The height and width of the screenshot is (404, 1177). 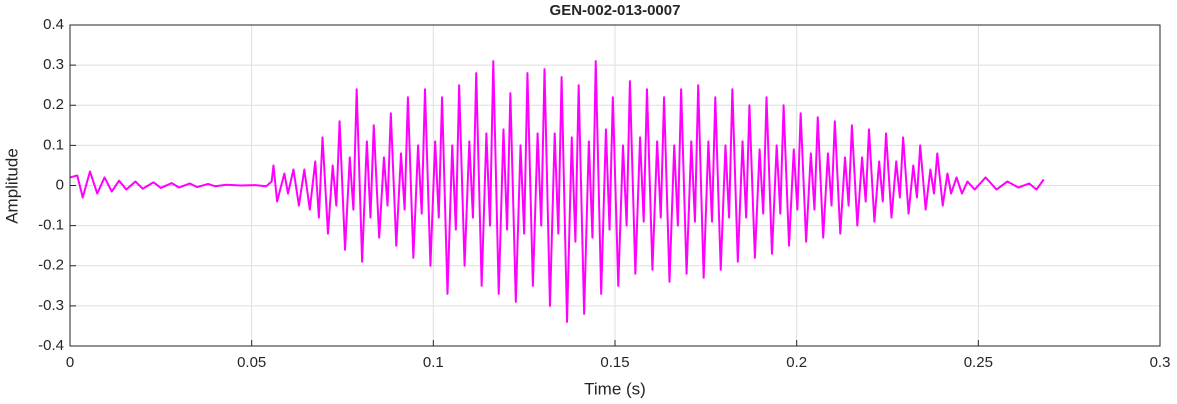 I want to click on y-tick-label: -0.3, so click(x=51, y=305).